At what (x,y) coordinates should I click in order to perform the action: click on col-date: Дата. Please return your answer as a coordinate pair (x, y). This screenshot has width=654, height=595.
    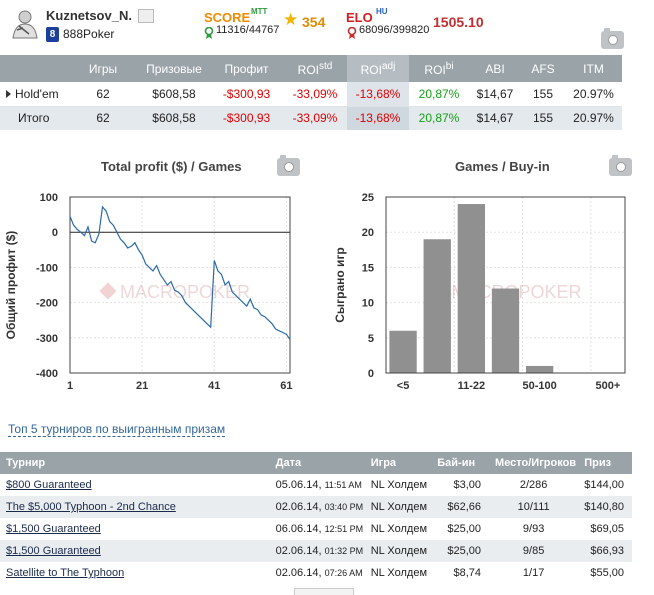
    Looking at the image, I should click on (317, 463).